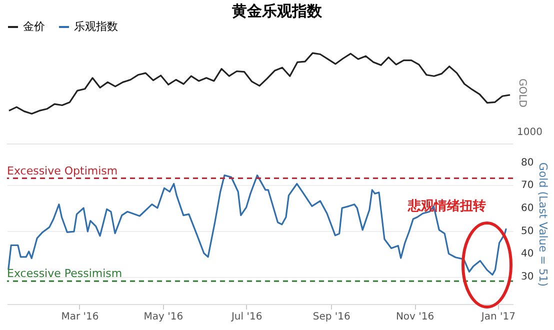 The height and width of the screenshot is (330, 554). What do you see at coordinates (277, 11) in the screenshot?
I see `chart-title: 黄金乐观指数` at bounding box center [277, 11].